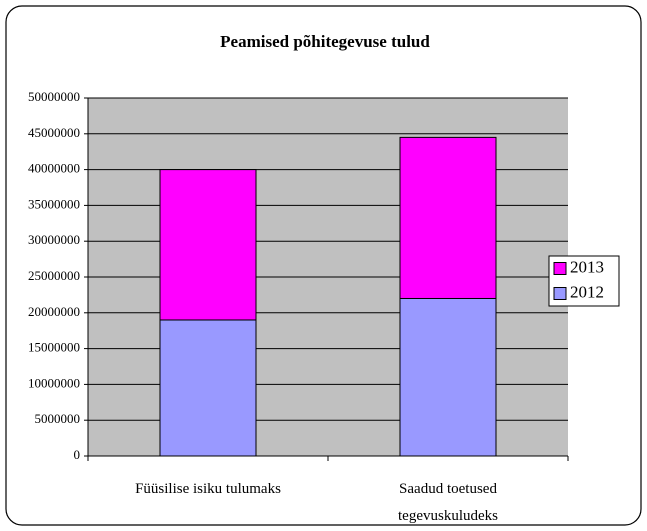 This screenshot has width=647, height=531. Describe the element at coordinates (58, 418) in the screenshot. I see `y-tick-label: 5000000` at that location.